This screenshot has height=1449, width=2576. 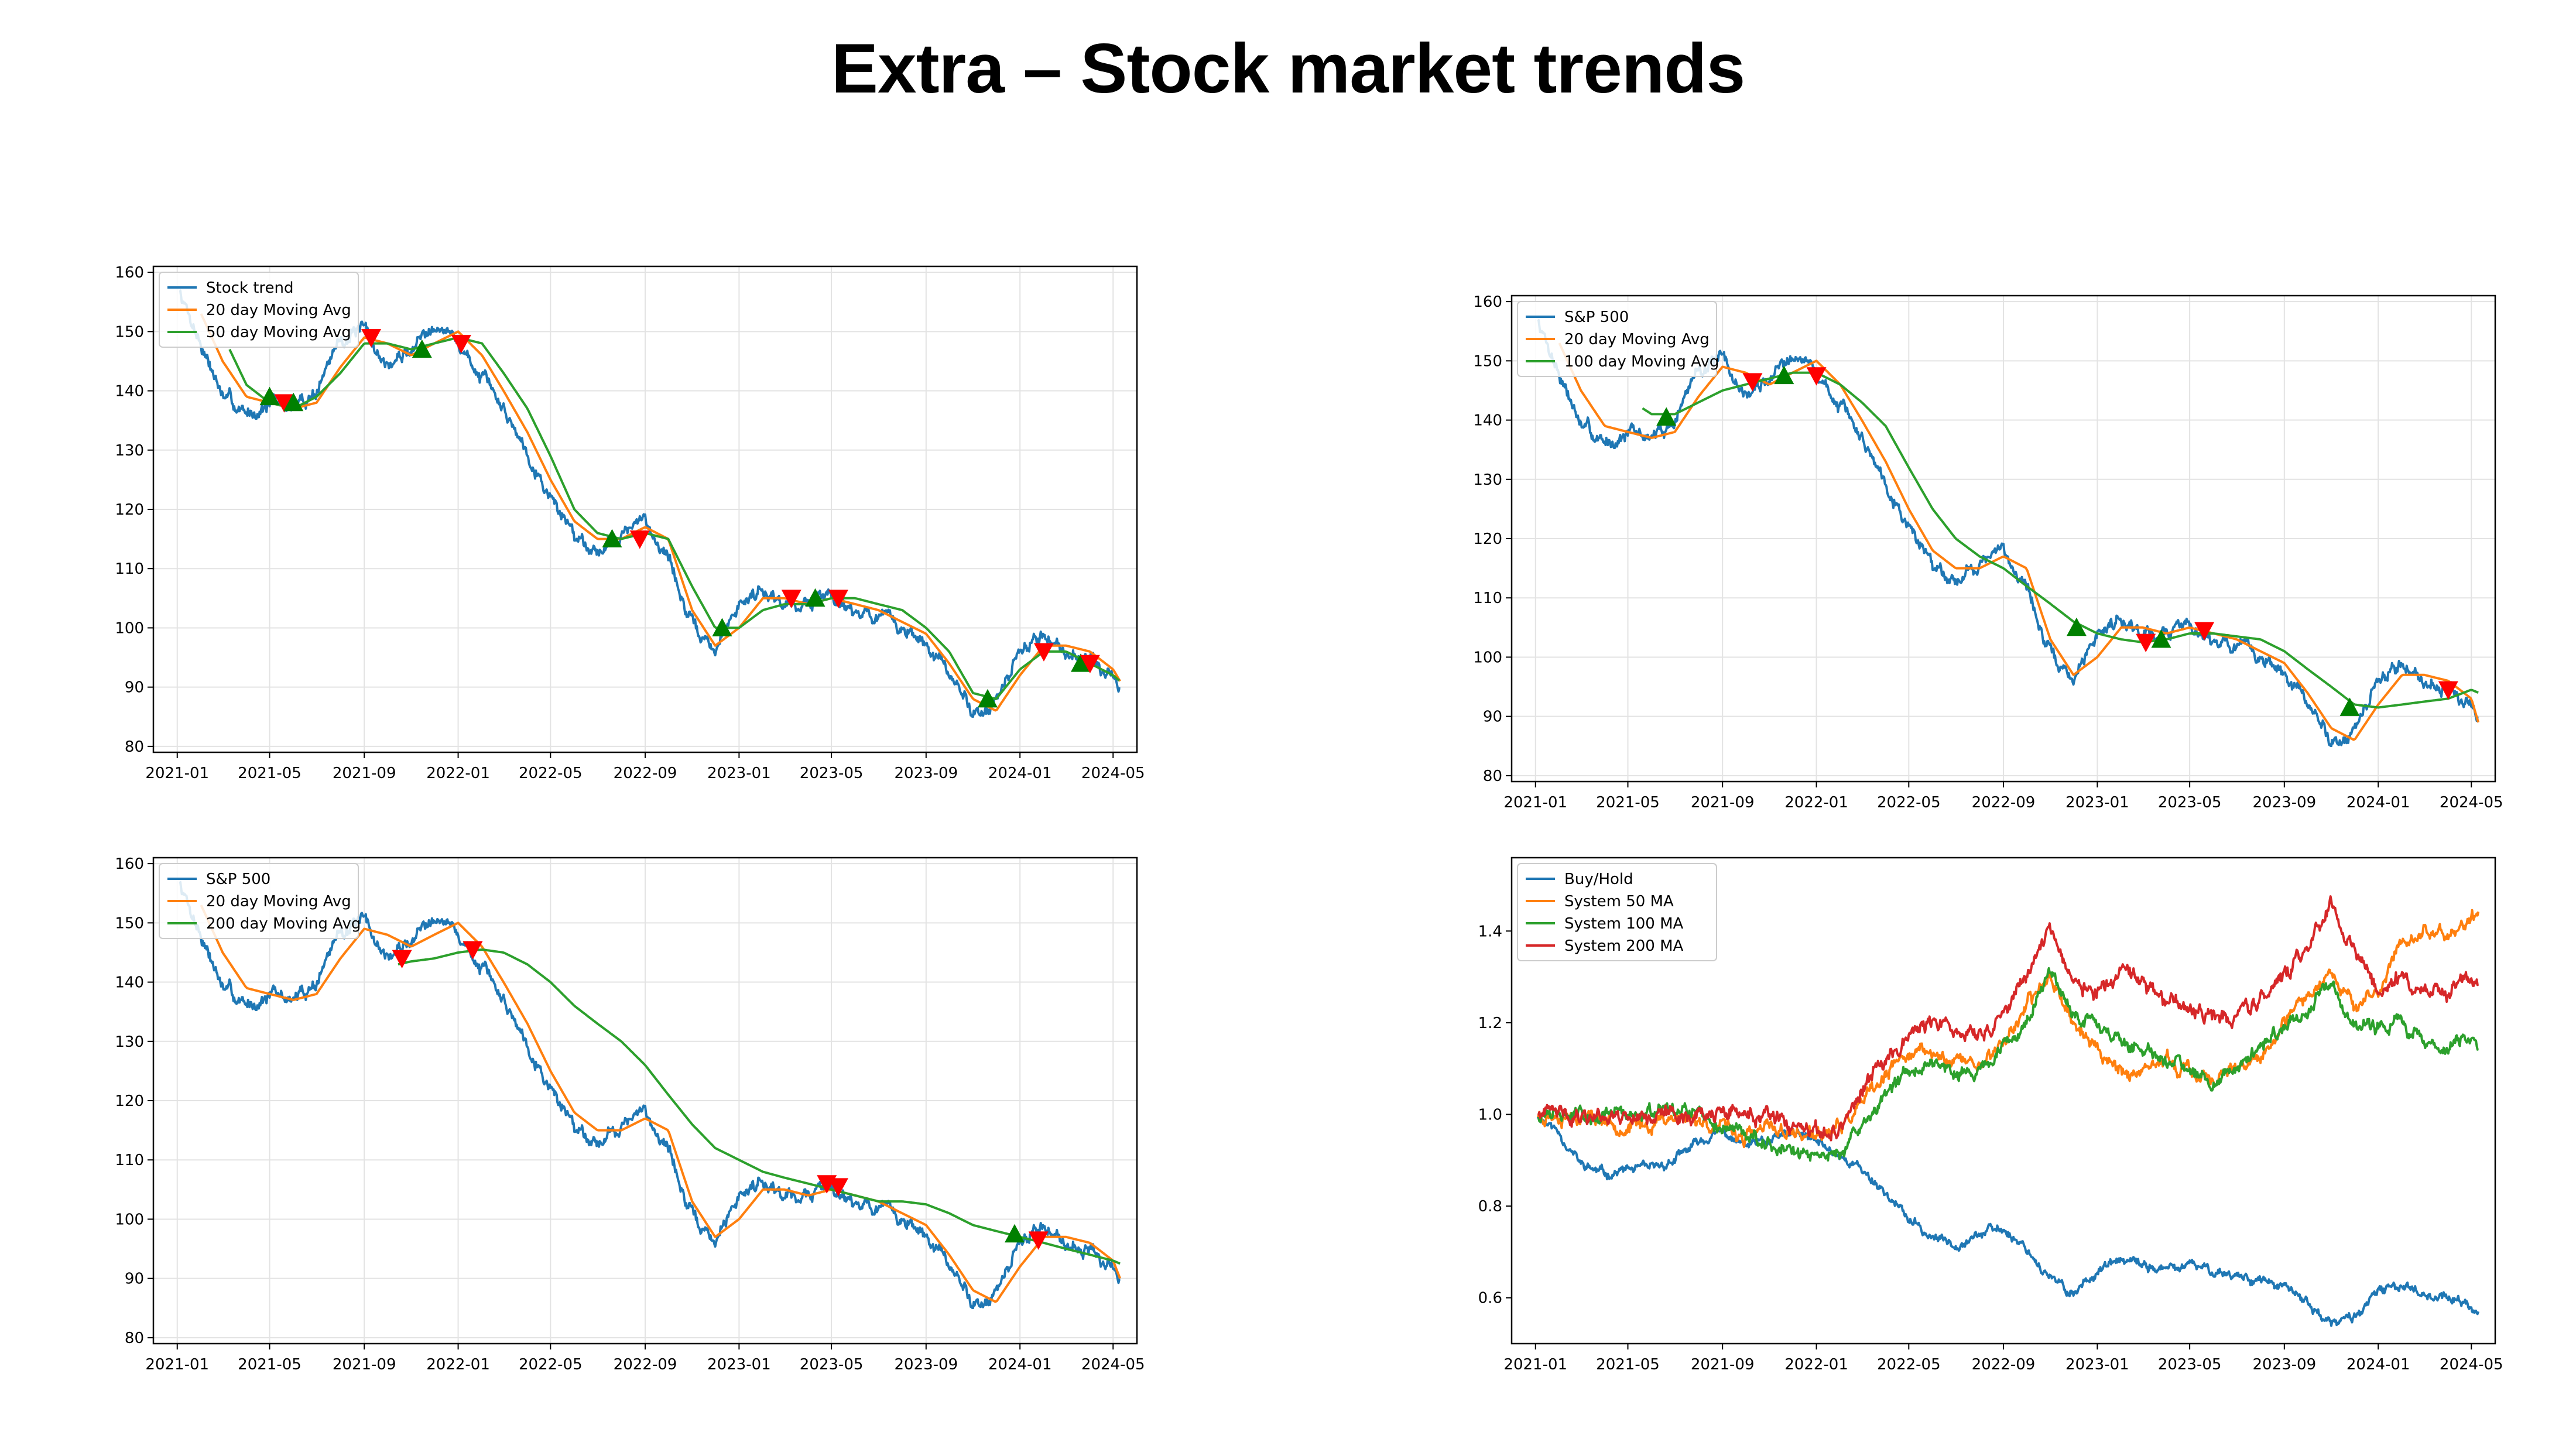 I want to click on y-tick-label: 0.8, so click(x=1490, y=1206).